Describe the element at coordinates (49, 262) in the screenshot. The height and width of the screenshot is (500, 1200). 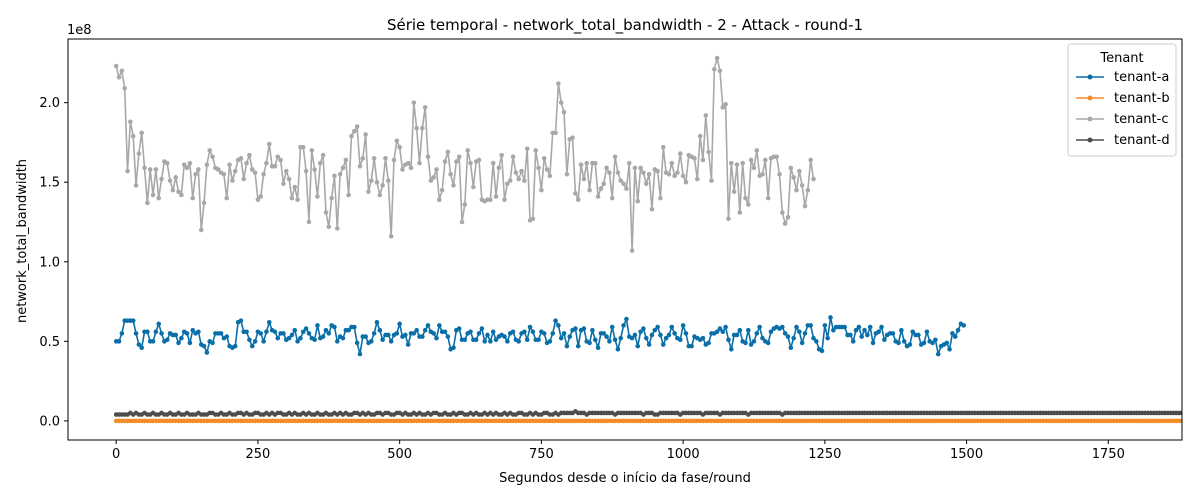
I see `y-tick-label: 1.0` at that location.